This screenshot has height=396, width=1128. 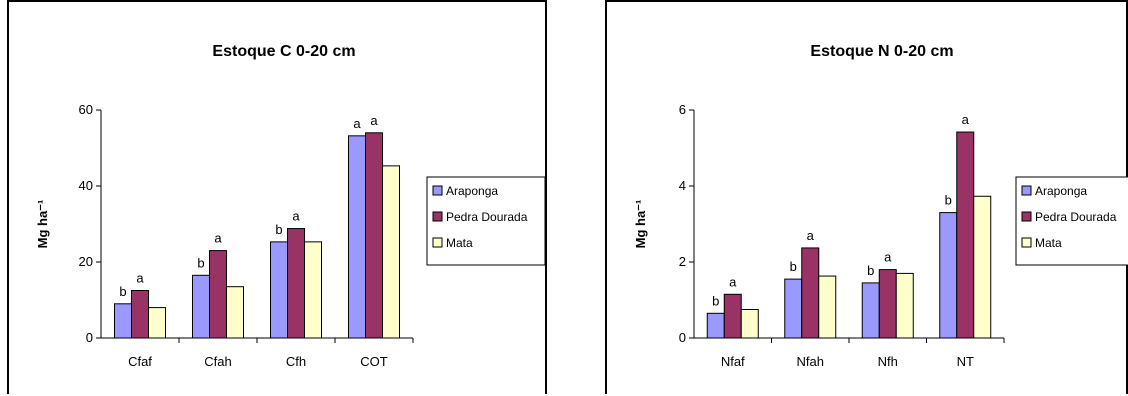 I want to click on x-tick-label: Cfaf, so click(x=140, y=361).